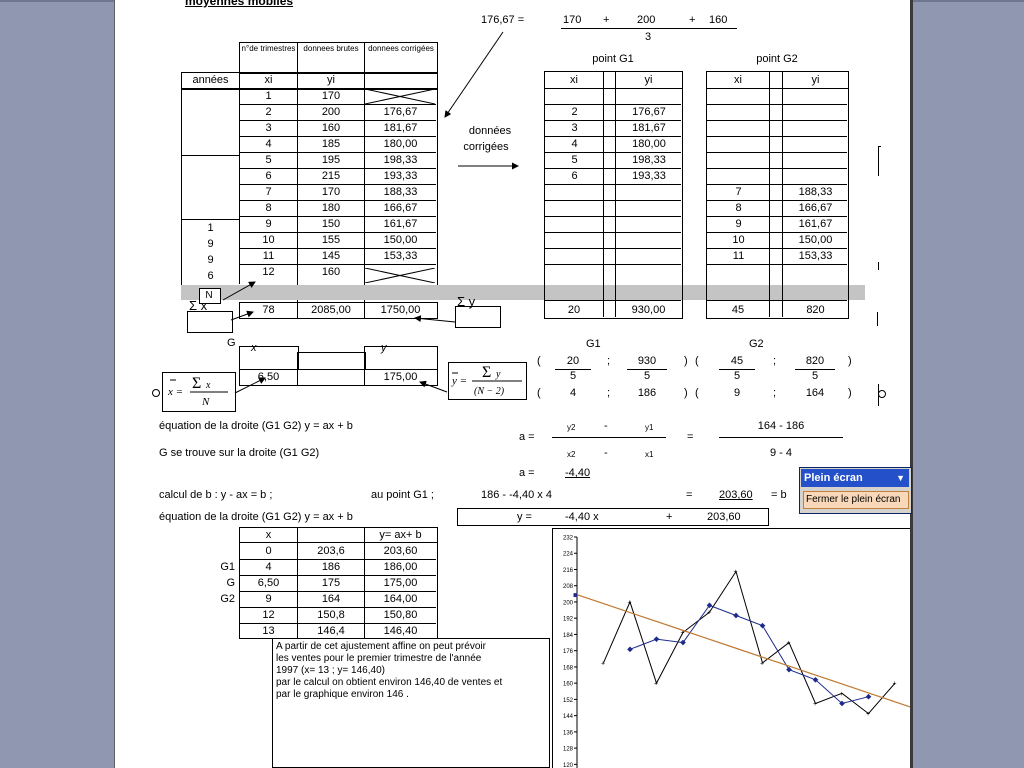 Image resolution: width=1024 pixels, height=768 pixels. Describe the element at coordinates (574, 160) in the screenshot. I see `g1-rows-x: 5` at that location.